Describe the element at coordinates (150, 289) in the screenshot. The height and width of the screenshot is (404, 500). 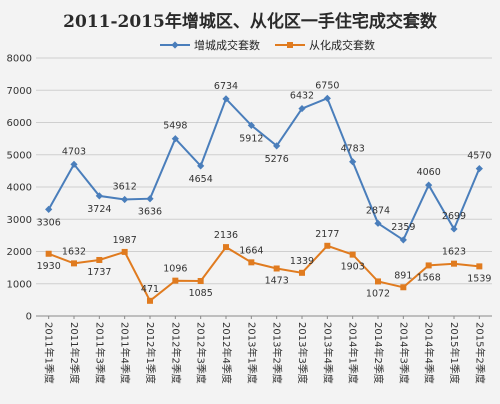
I see `data-label: 471` at that location.